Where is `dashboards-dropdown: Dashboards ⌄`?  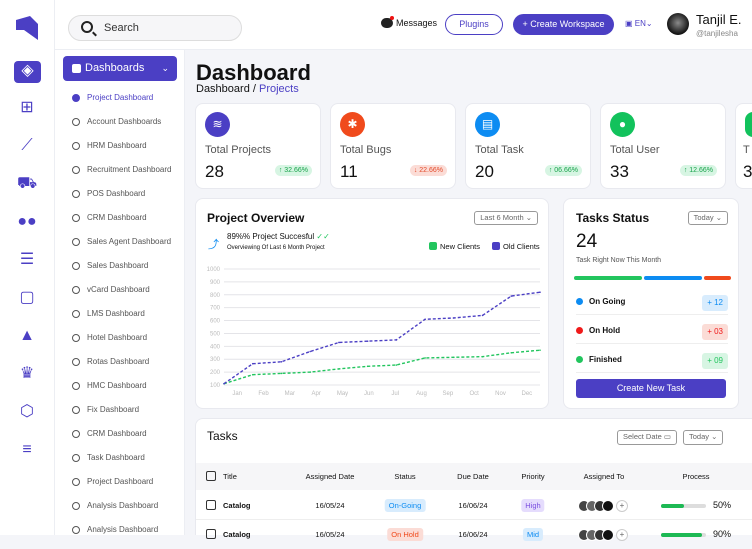 dashboards-dropdown: Dashboards ⌄ is located at coordinates (120, 68).